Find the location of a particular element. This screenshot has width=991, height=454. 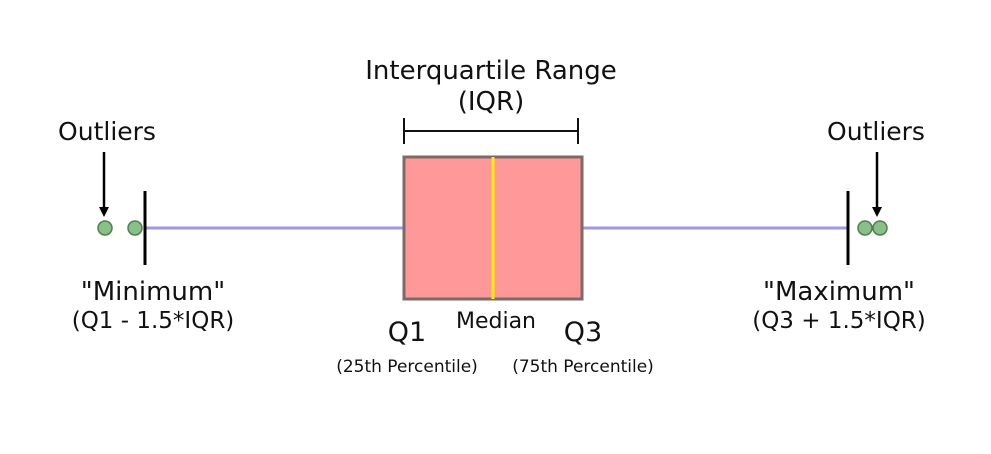

minimum-formula: (Q1 - 1.5*IQR) is located at coordinates (153, 321).